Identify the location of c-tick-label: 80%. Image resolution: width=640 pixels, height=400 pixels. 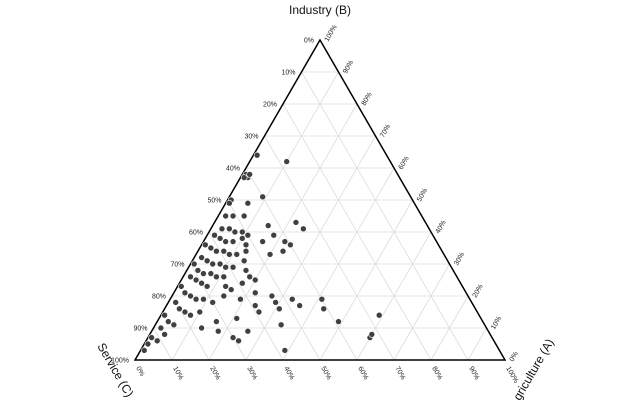
(159, 297).